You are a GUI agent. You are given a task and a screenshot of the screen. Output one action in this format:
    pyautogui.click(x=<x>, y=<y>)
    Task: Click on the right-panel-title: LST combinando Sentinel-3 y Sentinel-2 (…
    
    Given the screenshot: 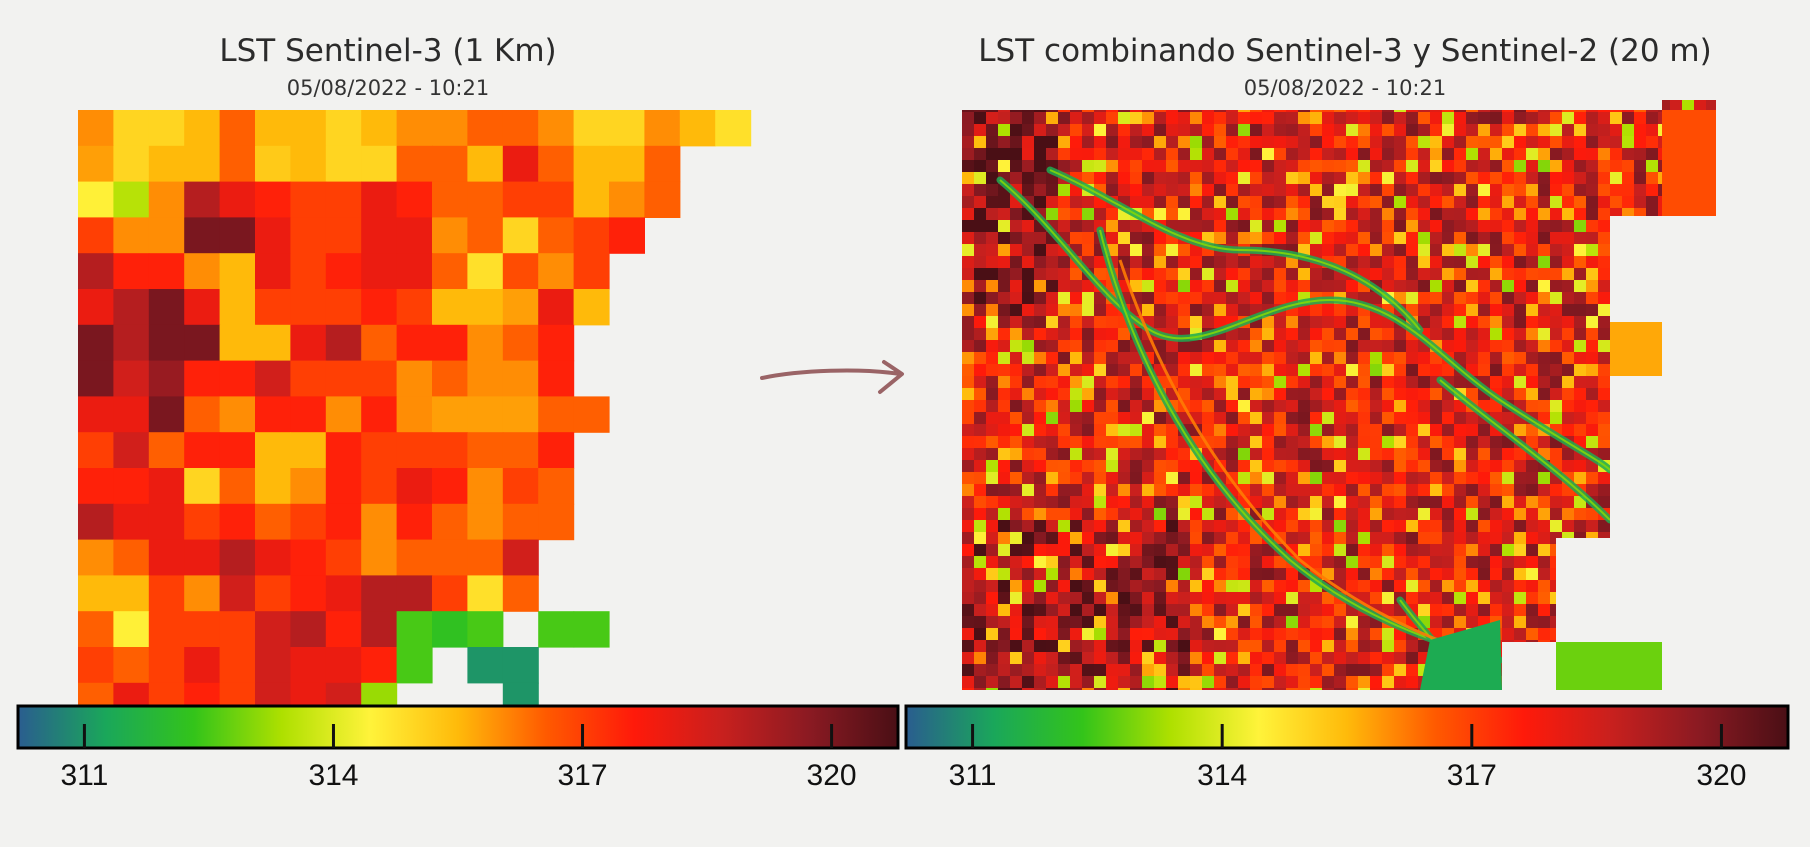 What is the action you would take?
    pyautogui.click(x=1345, y=51)
    